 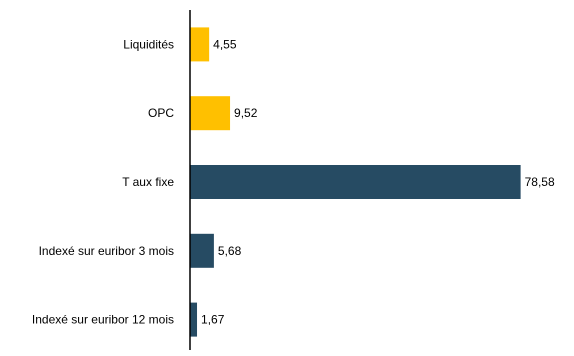 I want to click on value-label-2: 78,58, so click(x=540, y=182).